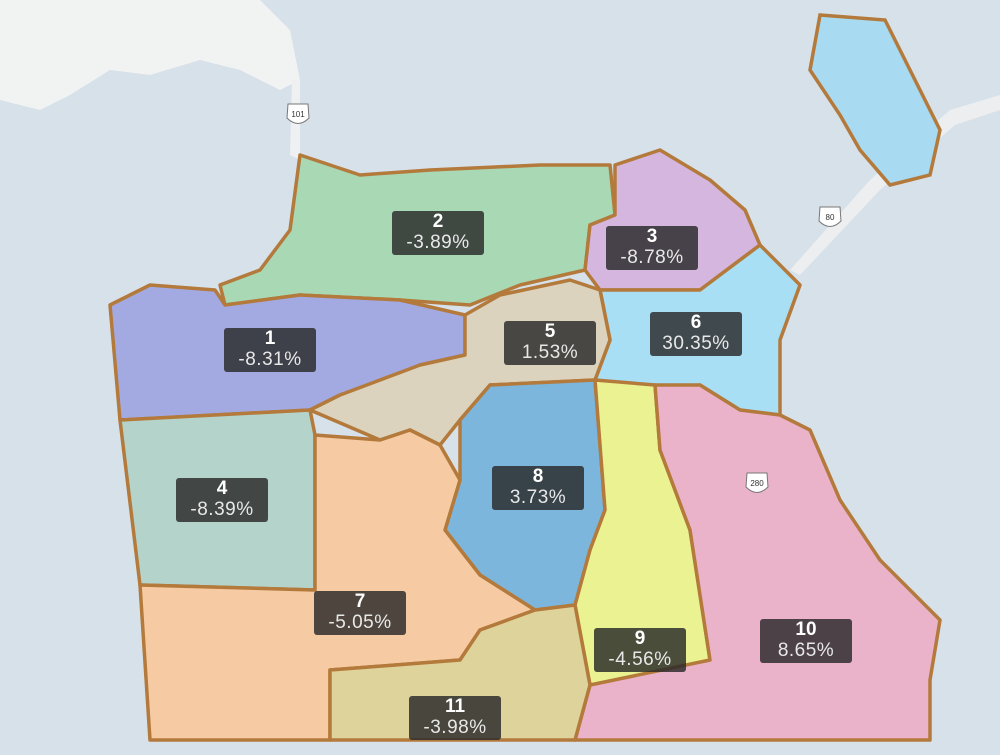 The height and width of the screenshot is (755, 1000). Describe the element at coordinates (652, 236) in the screenshot. I see `district-number: 3` at that location.